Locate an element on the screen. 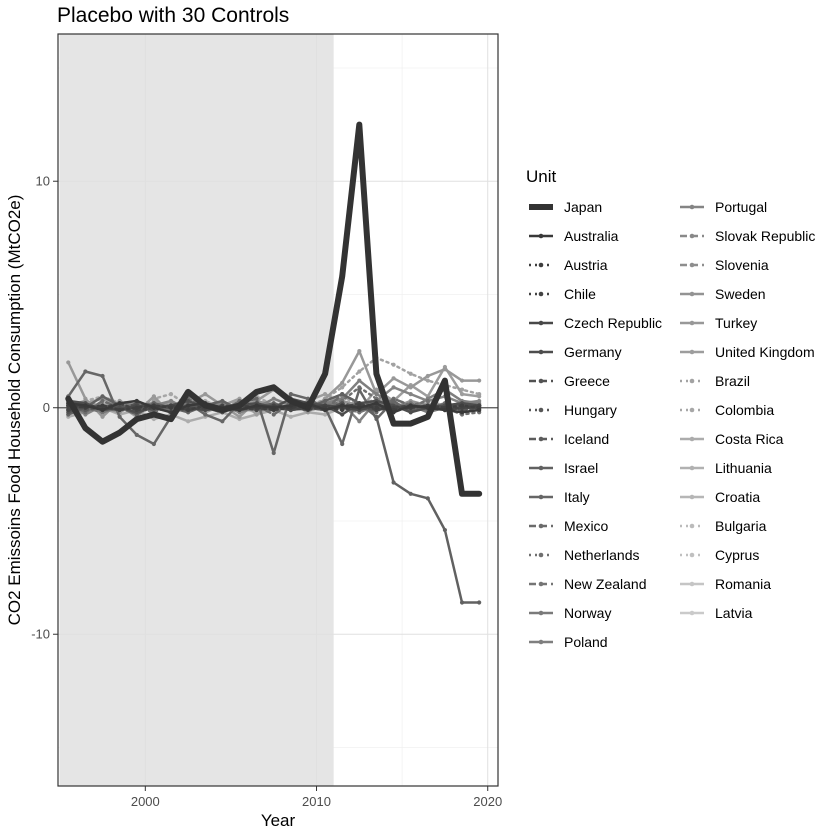 The width and height of the screenshot is (827, 838). x-axis: 2000 2010 2020 is located at coordinates (316, 797).